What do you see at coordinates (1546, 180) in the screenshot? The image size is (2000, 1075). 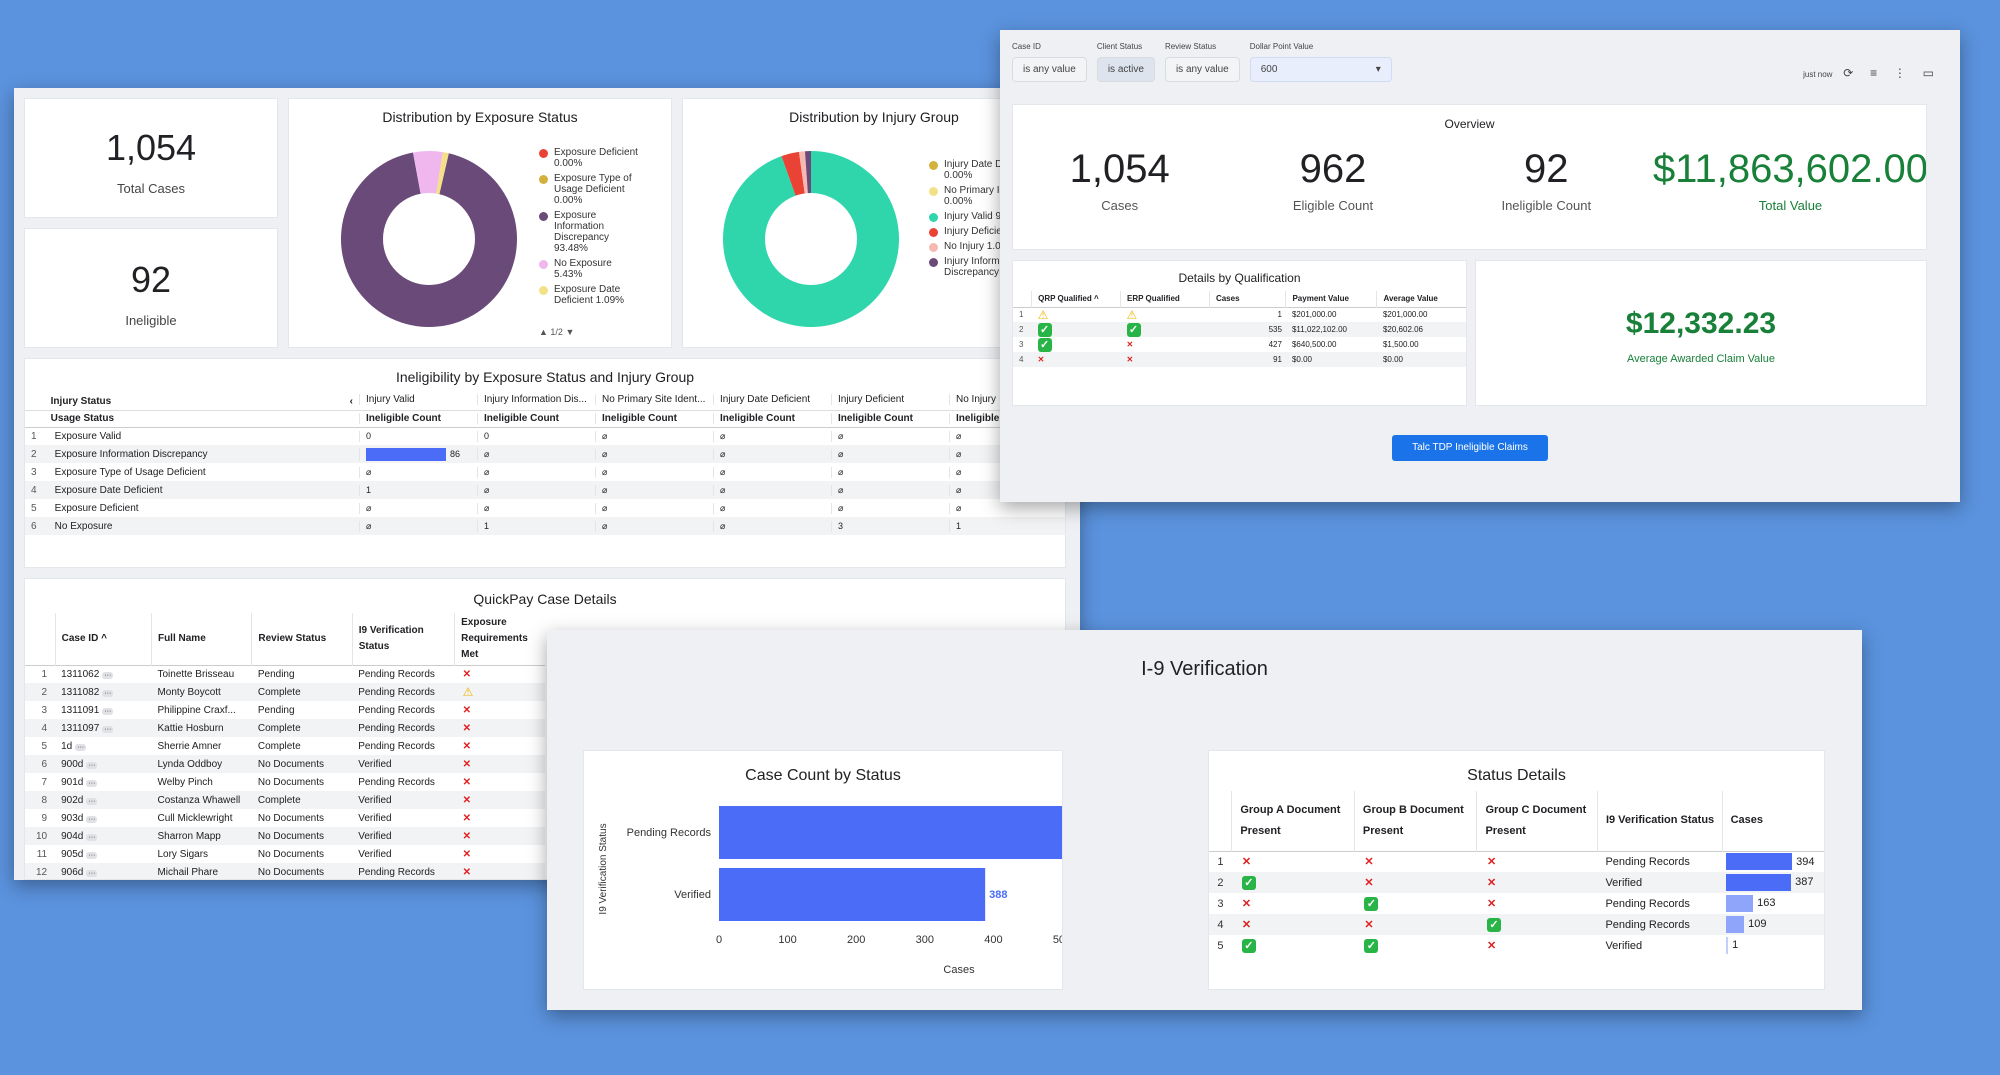 I see `kpi: 92 Ineligible Count` at bounding box center [1546, 180].